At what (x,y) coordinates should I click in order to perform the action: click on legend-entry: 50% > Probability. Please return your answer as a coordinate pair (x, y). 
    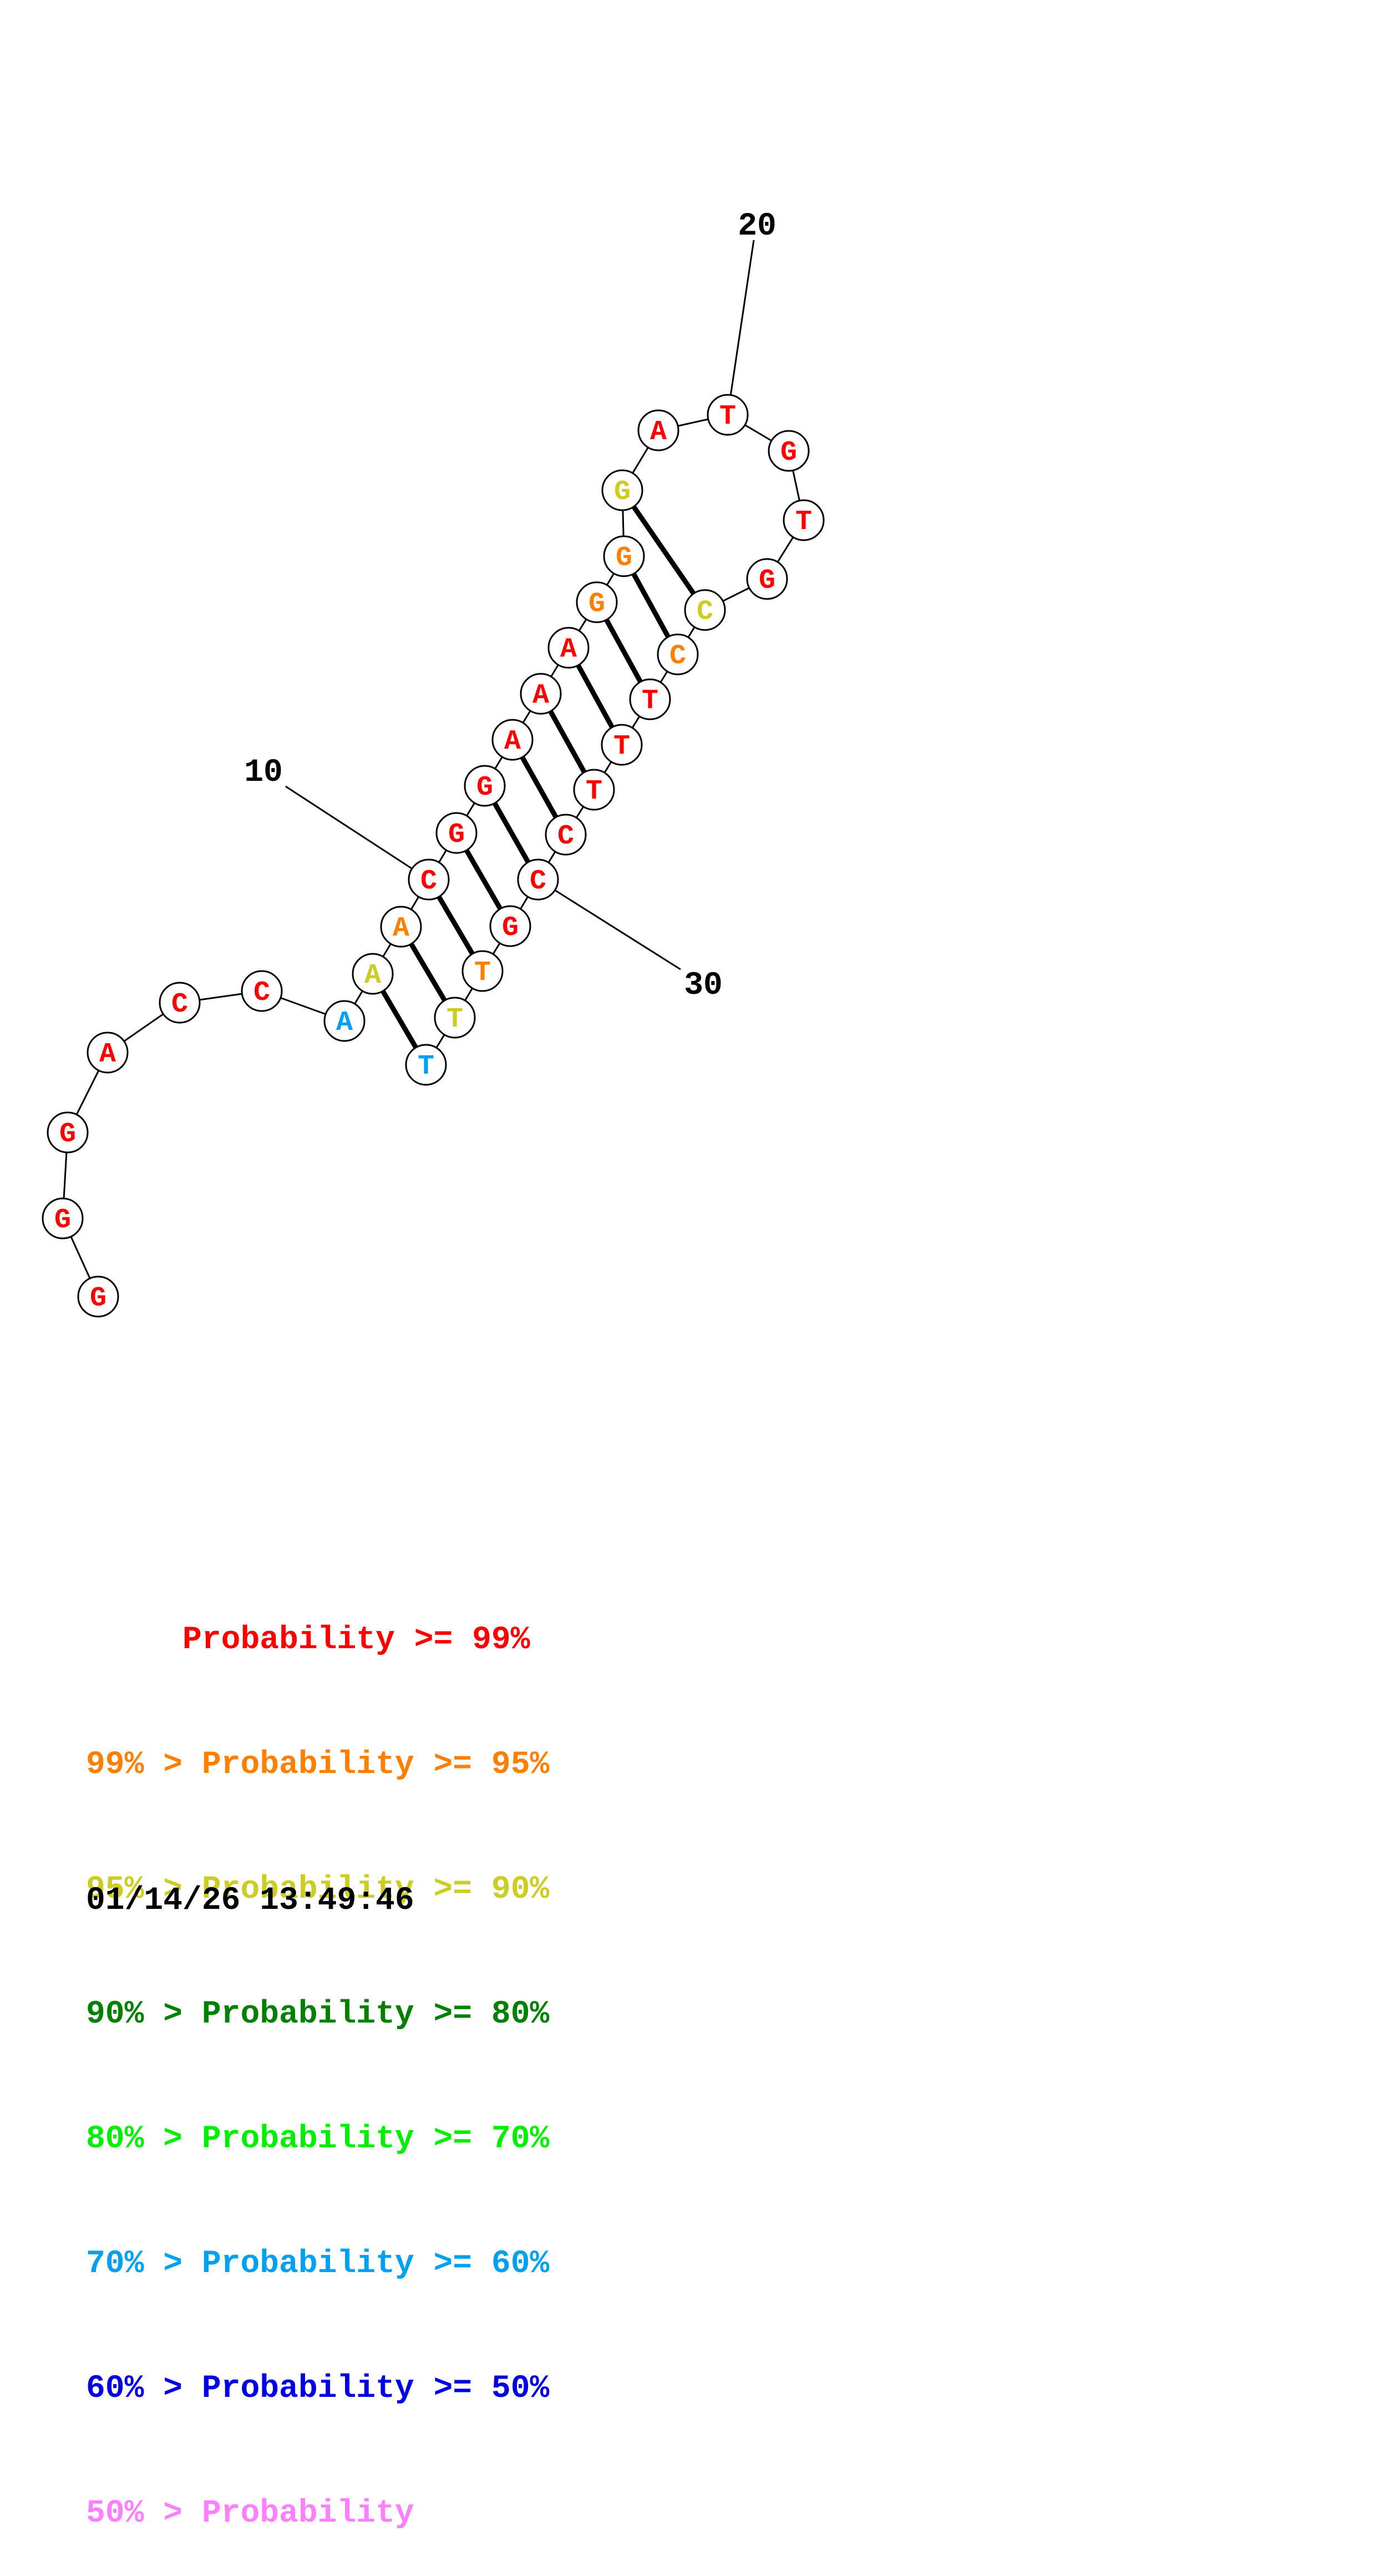
    Looking at the image, I should click on (250, 2514).